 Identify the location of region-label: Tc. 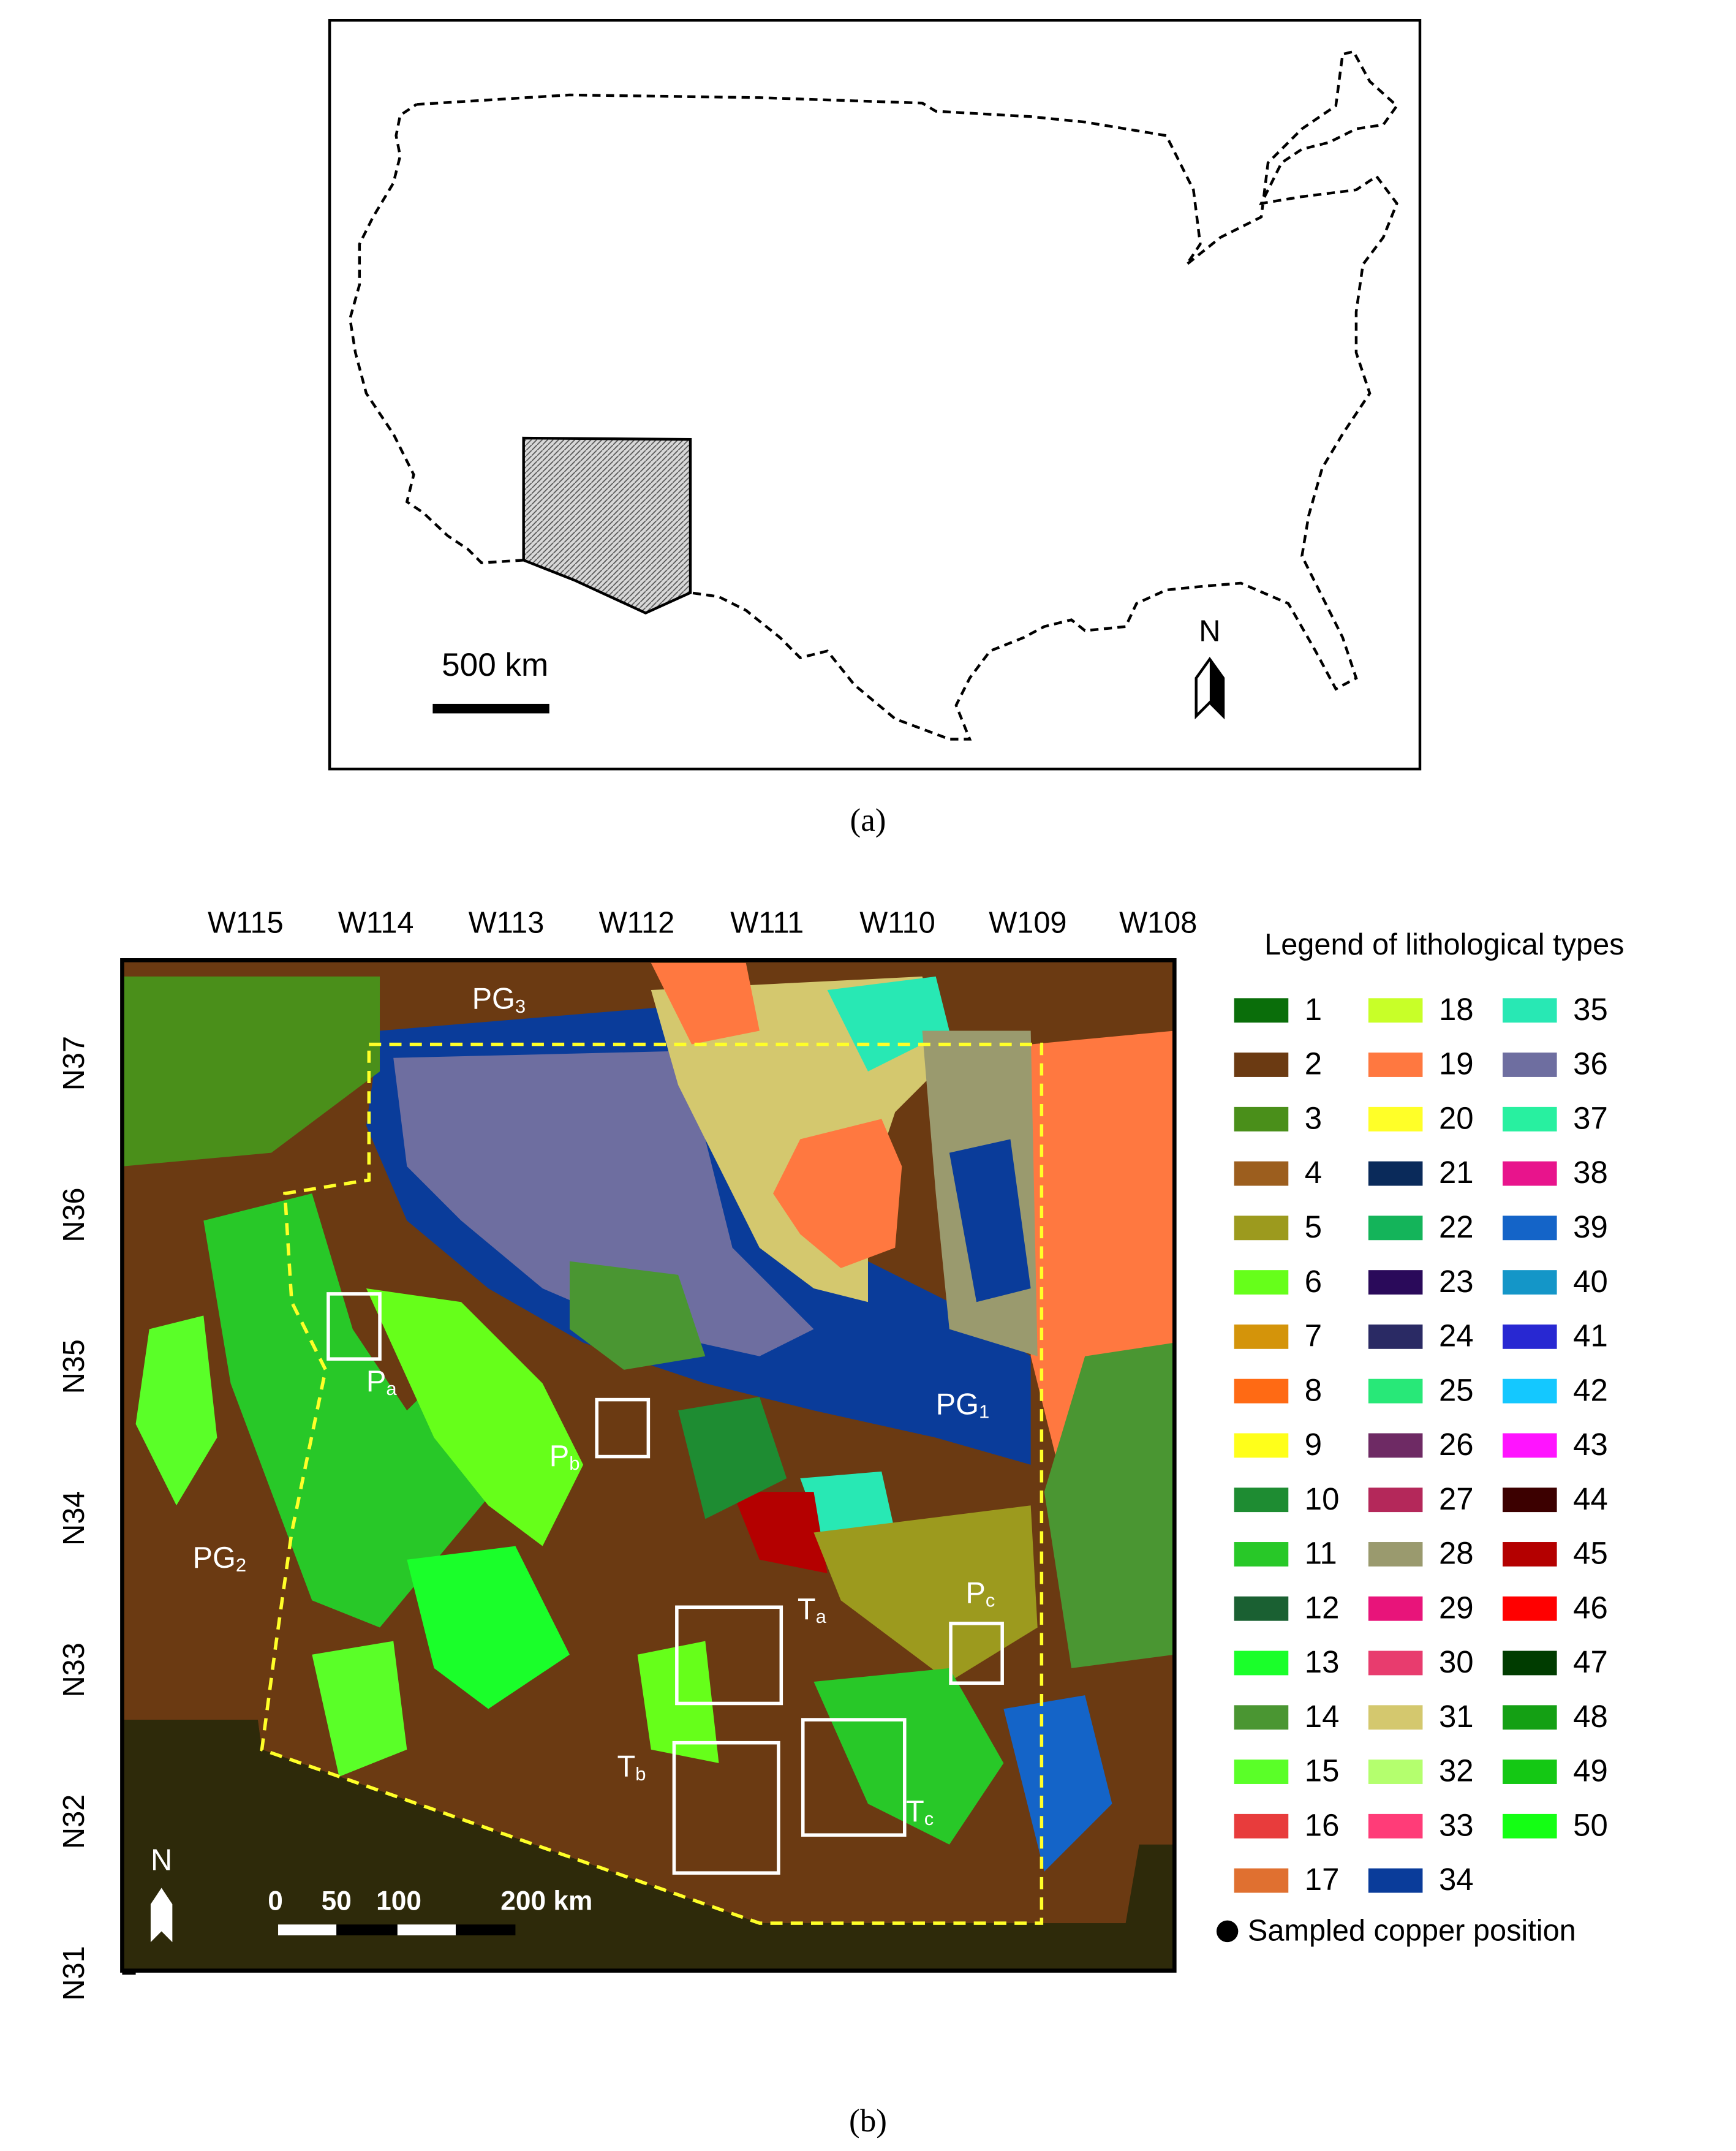
(920, 1812).